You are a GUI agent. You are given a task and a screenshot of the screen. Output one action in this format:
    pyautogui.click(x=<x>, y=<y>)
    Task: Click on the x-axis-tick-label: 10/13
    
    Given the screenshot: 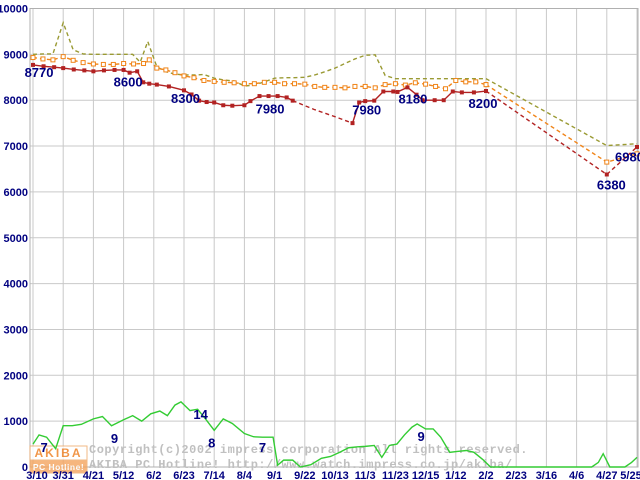 What is the action you would take?
    pyautogui.click(x=335, y=475)
    